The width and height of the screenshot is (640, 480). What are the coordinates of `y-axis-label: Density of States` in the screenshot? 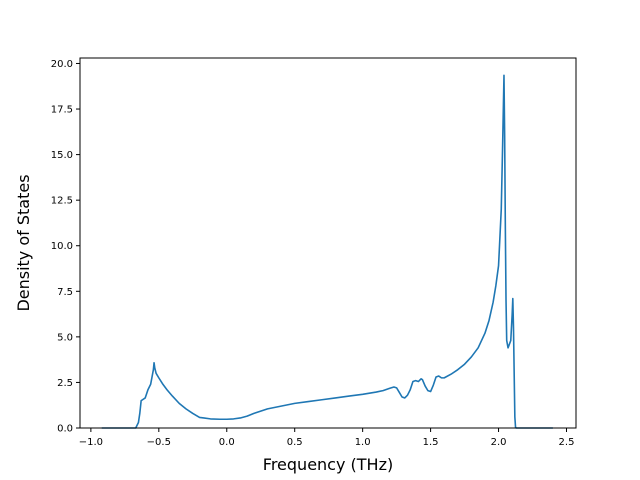 It's located at (23, 242).